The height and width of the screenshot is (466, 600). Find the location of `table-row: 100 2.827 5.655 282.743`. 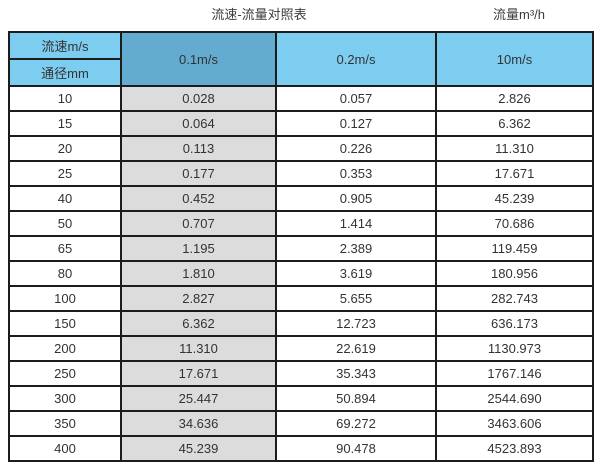

table-row: 100 2.827 5.655 282.743 is located at coordinates (301, 298).